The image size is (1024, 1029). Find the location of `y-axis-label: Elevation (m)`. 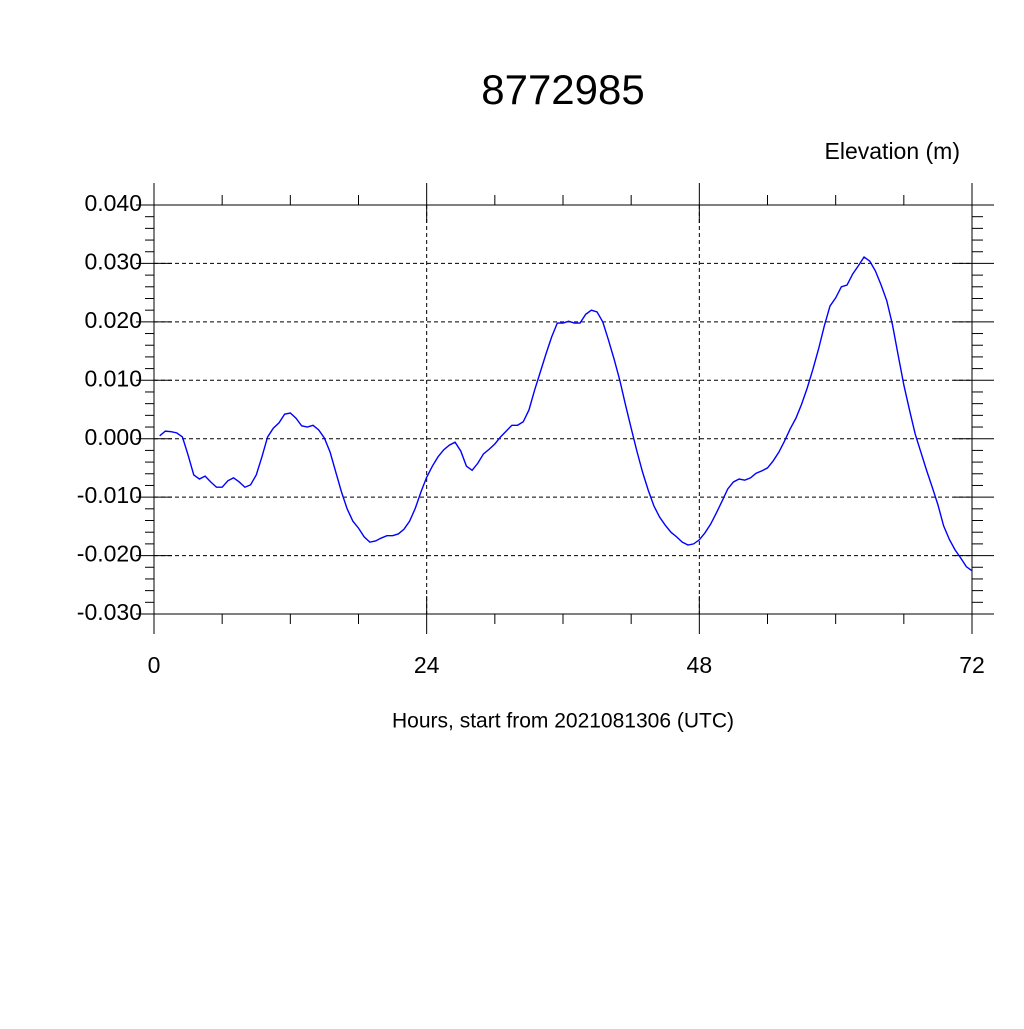

y-axis-label: Elevation (m) is located at coordinates (892, 151).